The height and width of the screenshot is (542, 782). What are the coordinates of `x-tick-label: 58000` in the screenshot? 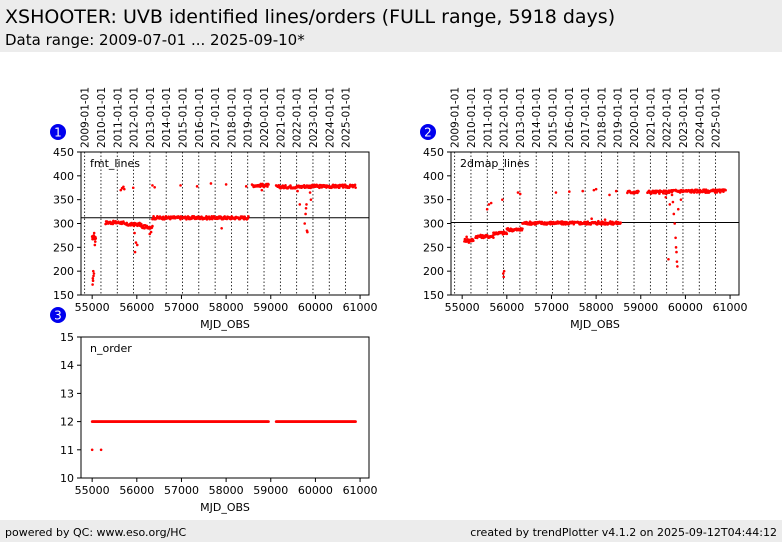 It's located at (226, 490).